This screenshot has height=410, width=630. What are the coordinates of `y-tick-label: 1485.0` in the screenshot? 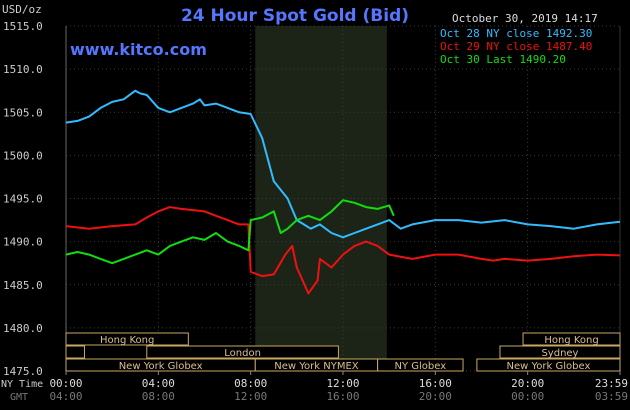 It's located at (23, 285).